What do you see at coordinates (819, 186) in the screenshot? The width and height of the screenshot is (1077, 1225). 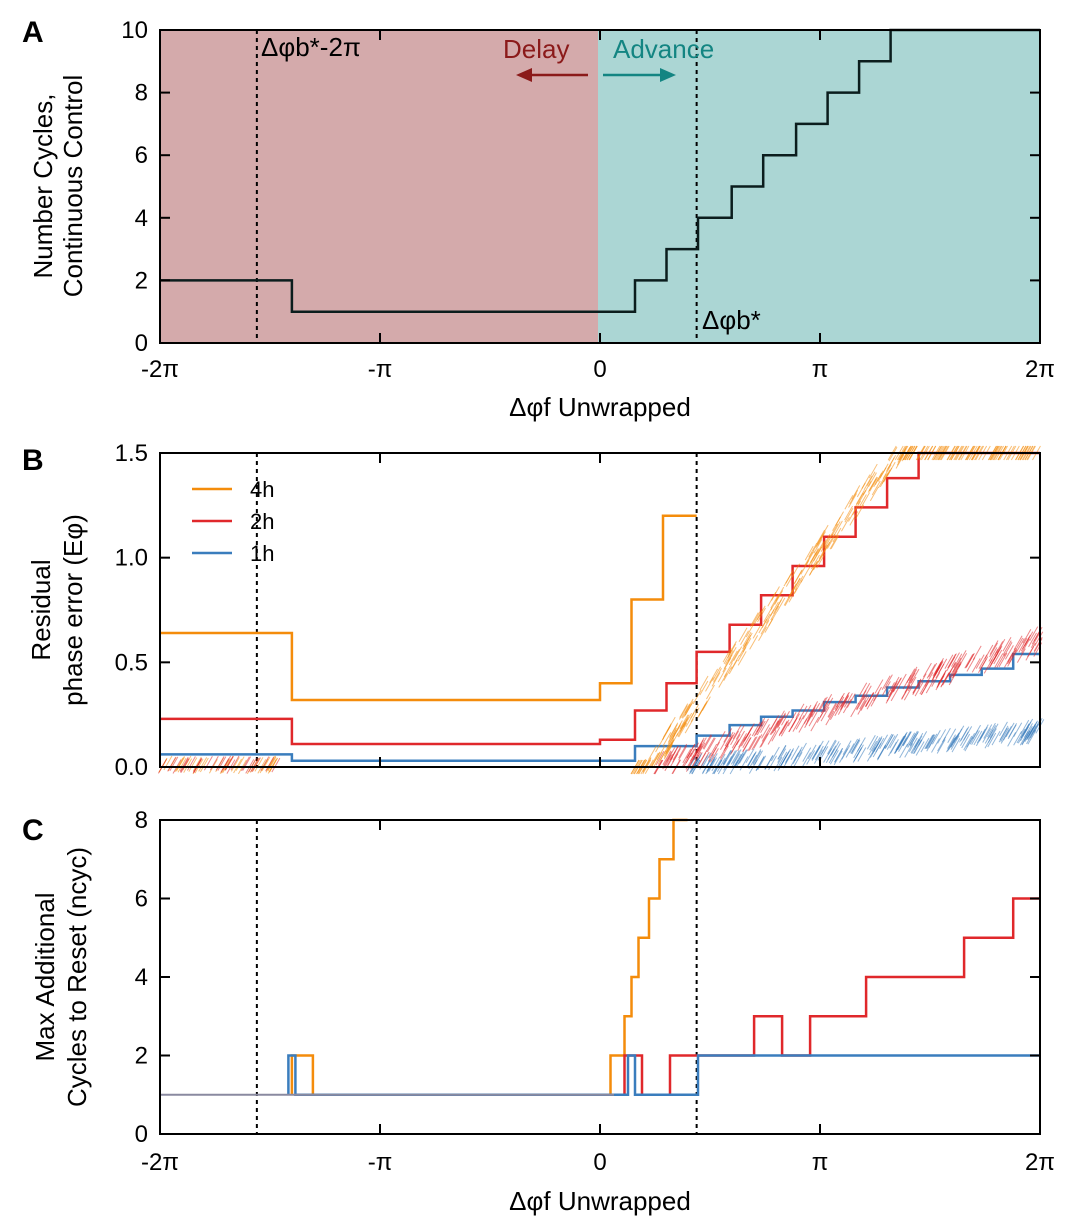 I see `panel-a-advance-region` at bounding box center [819, 186].